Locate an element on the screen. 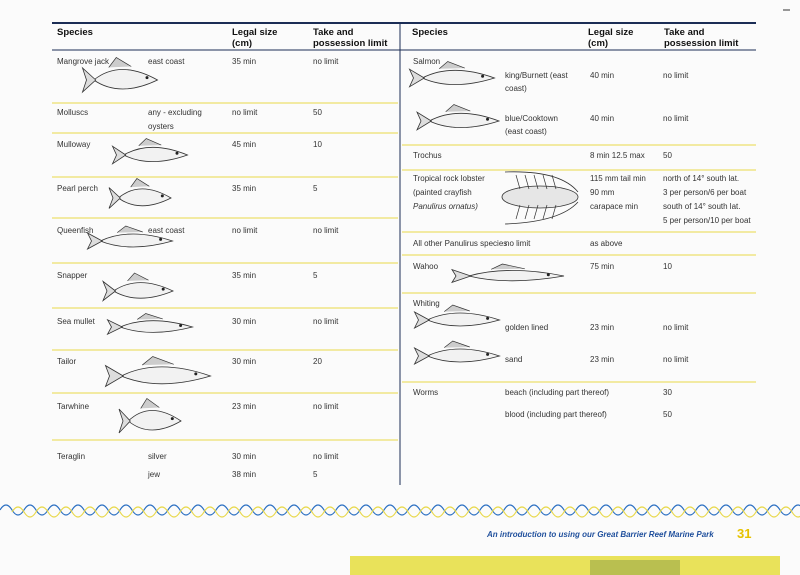  wave-yellow is located at coordinates (405, 512).